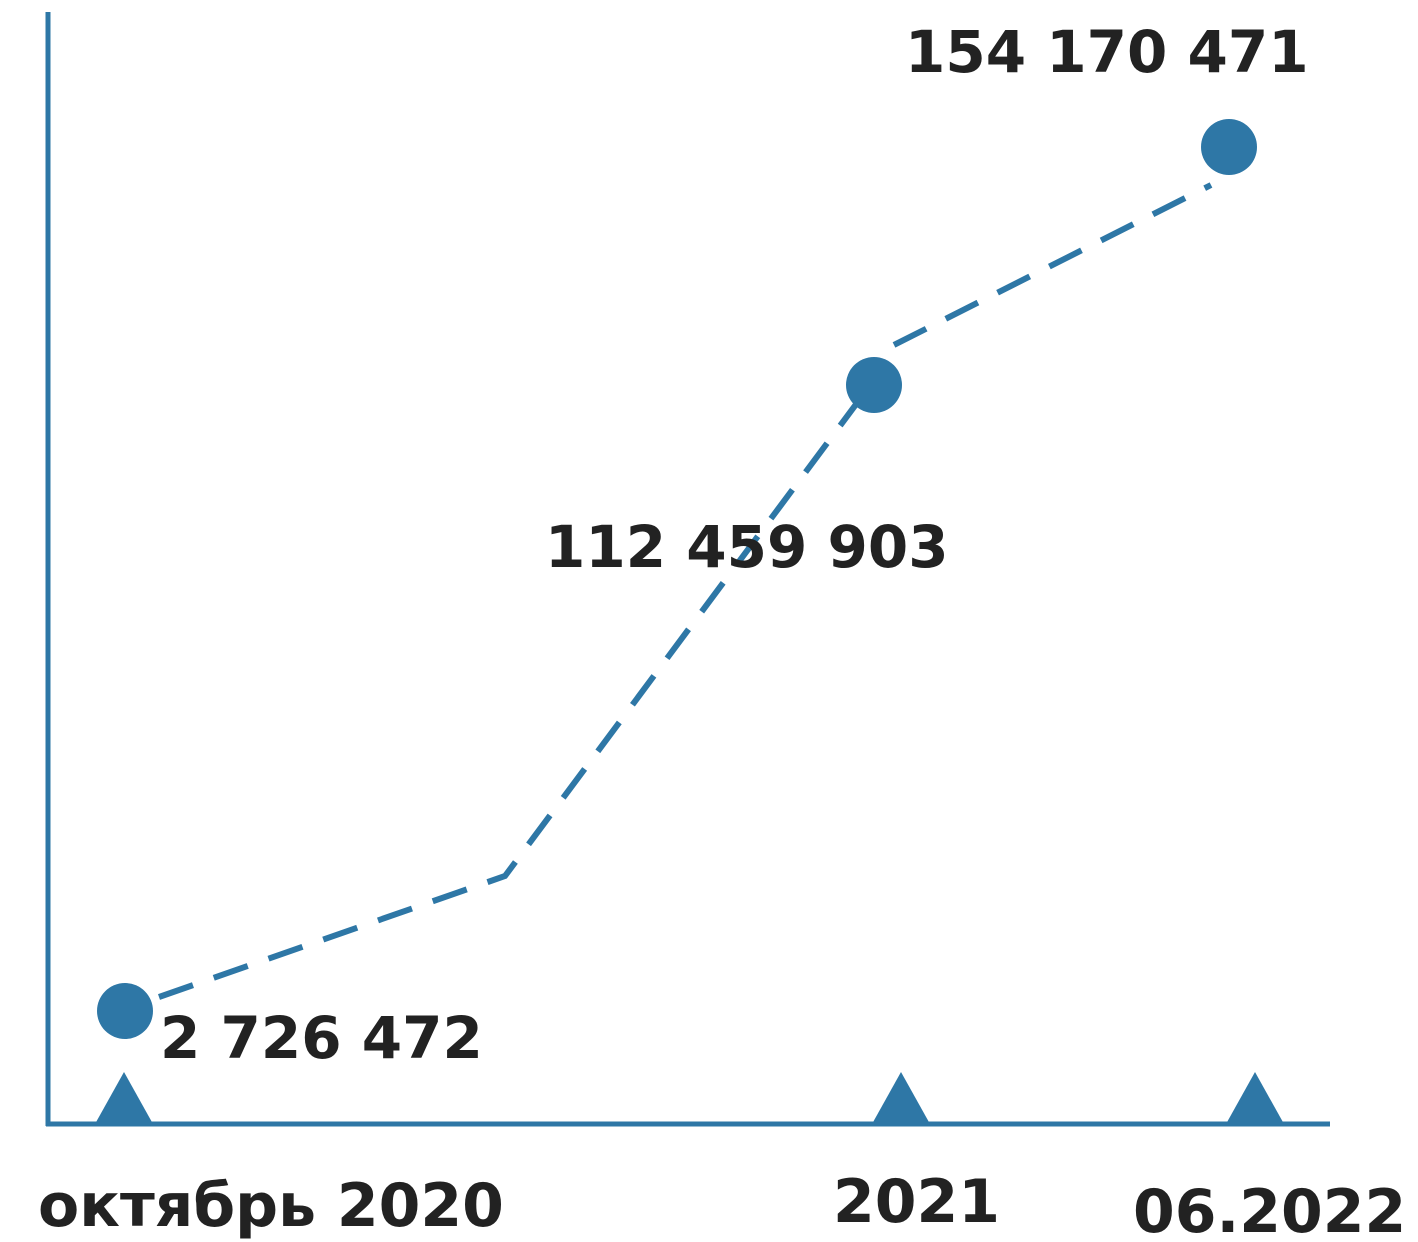 This screenshot has height=1242, width=1418. What do you see at coordinates (321, 1038) in the screenshot?
I see `data-label: 2 726 472` at bounding box center [321, 1038].